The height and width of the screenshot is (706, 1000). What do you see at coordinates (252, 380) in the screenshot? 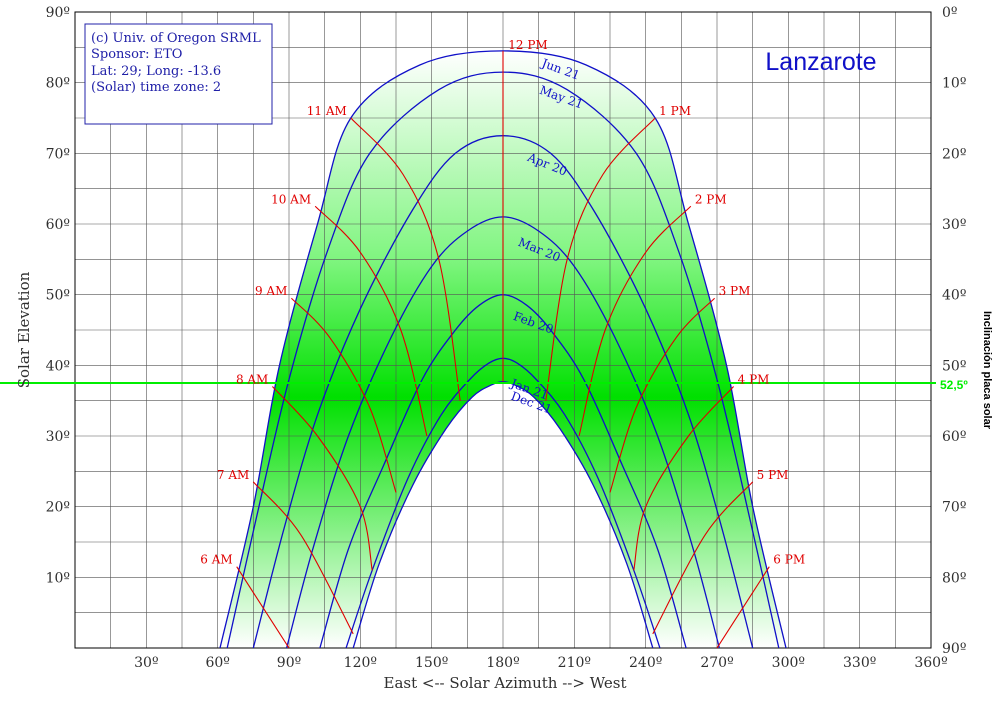
I see `hour-label: 8 AM` at bounding box center [252, 380].